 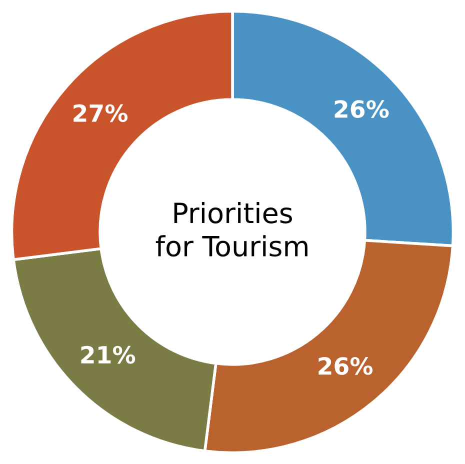 I want to click on data-label: 21%, so click(x=108, y=355).